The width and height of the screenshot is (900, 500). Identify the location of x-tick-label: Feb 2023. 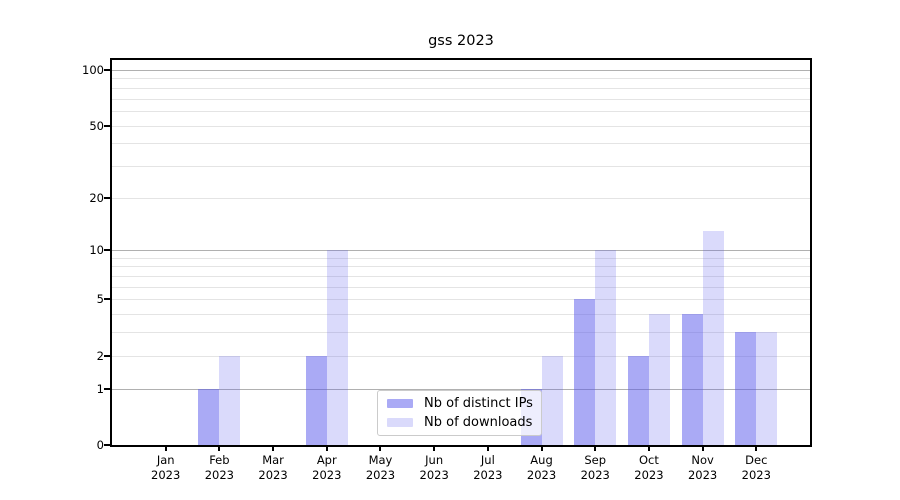
(219, 468).